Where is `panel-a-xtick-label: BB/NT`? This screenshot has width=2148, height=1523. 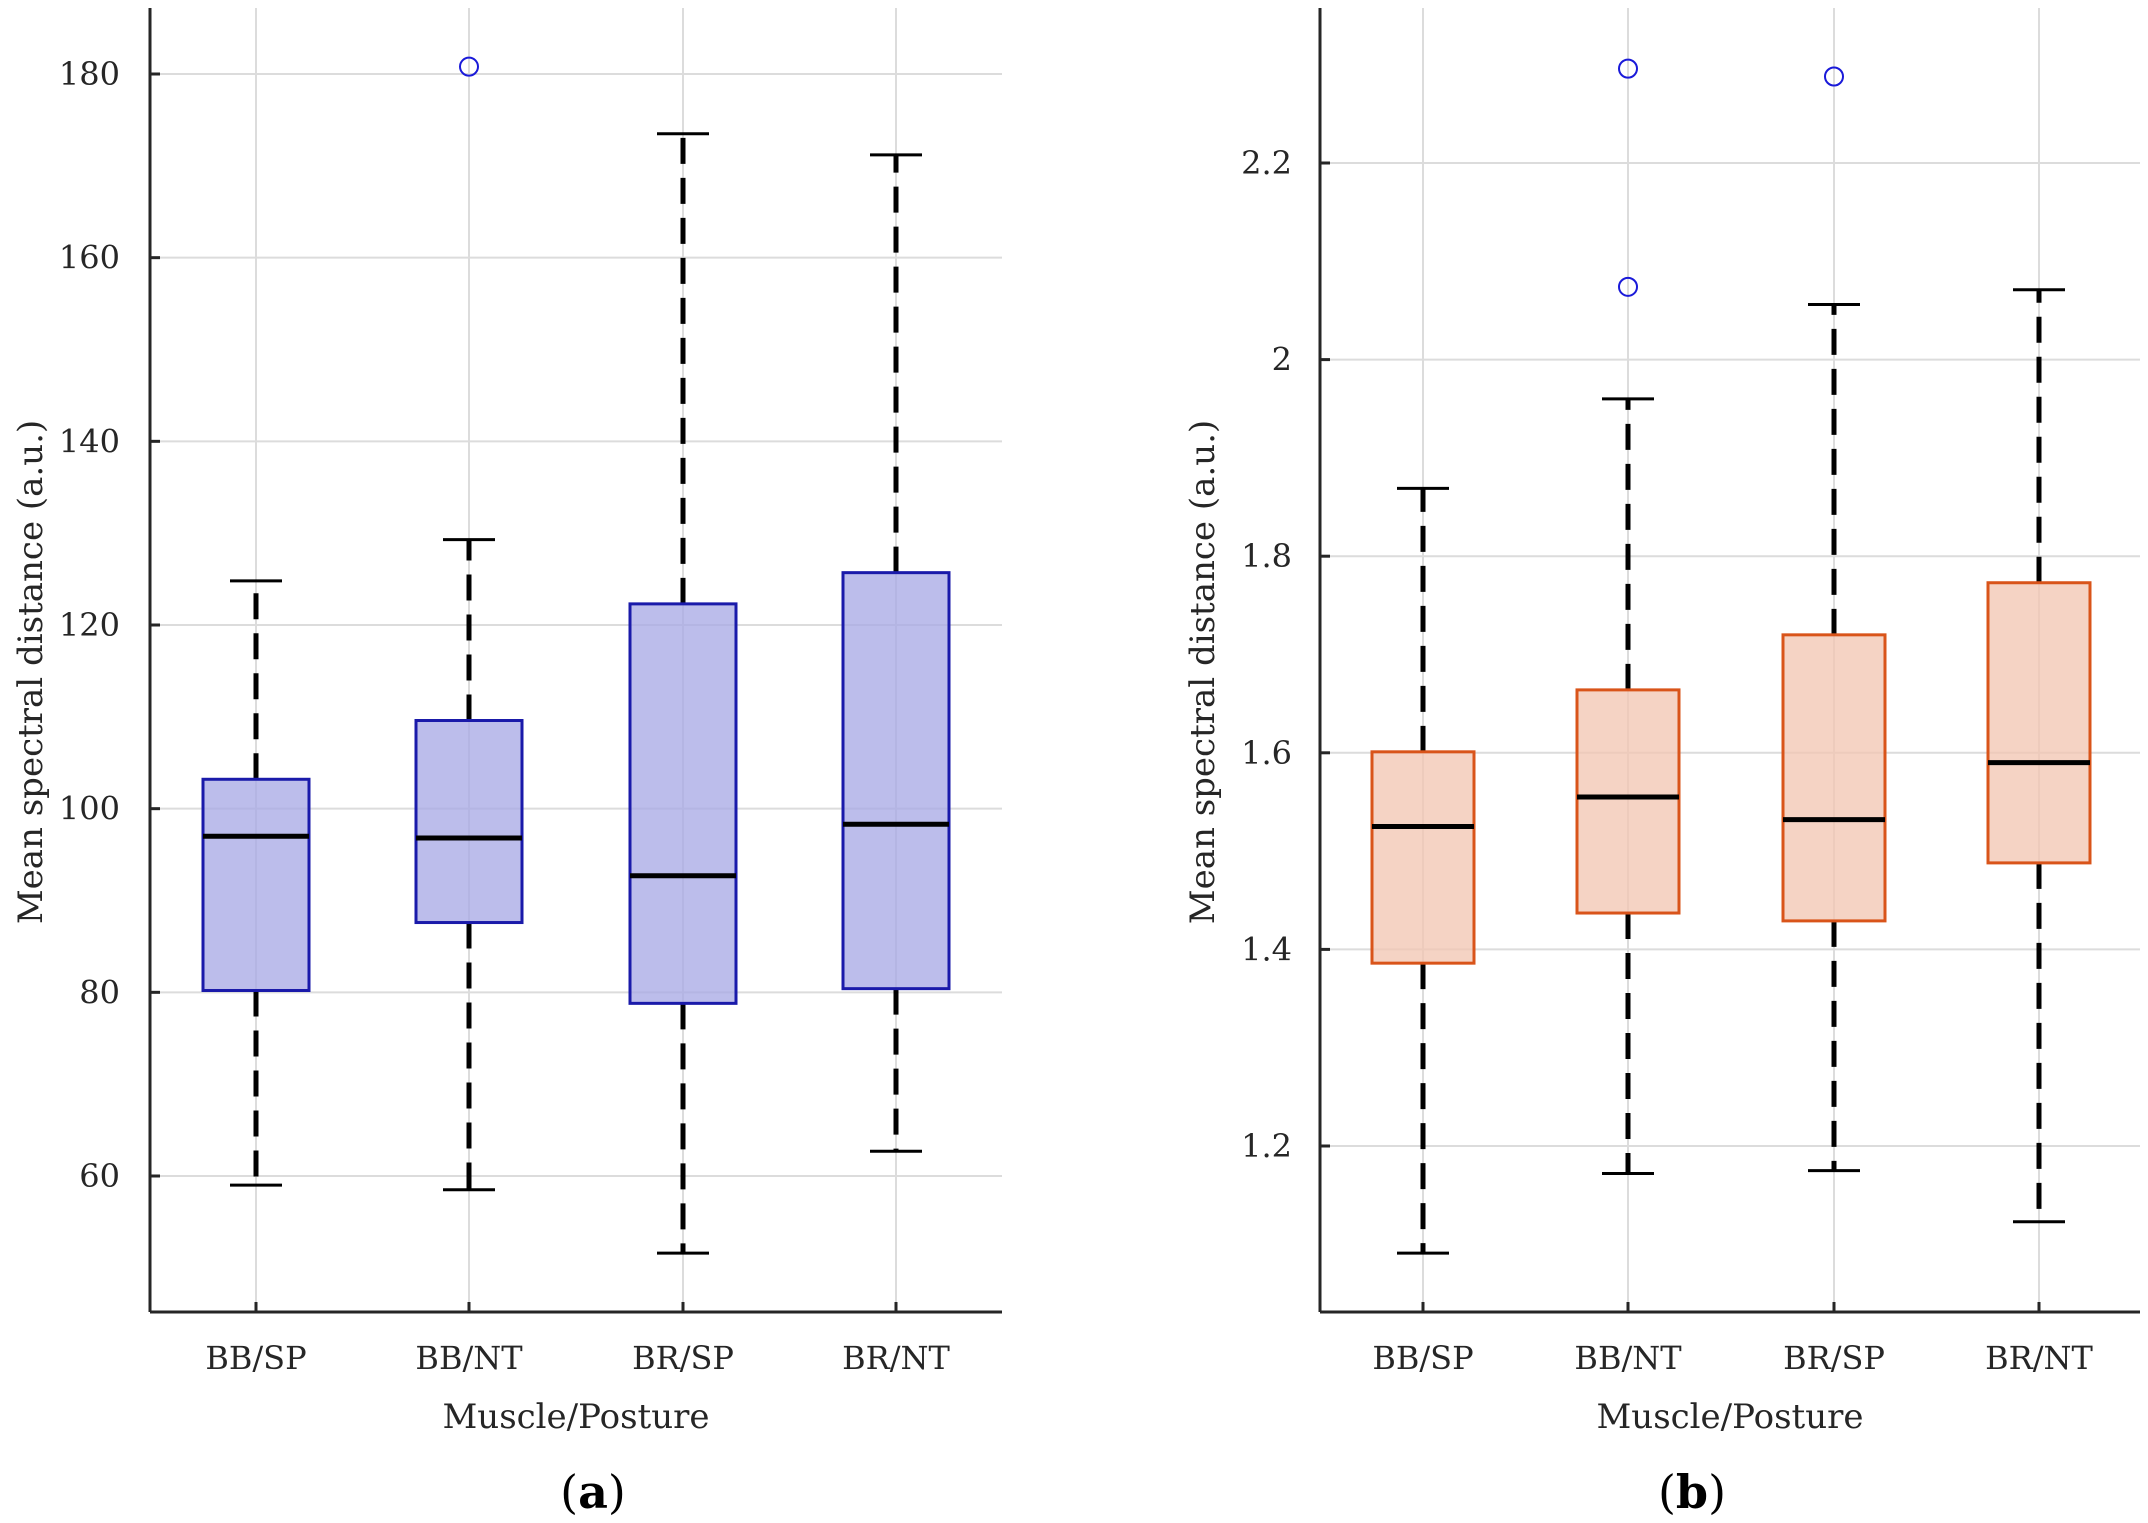
panel-a-xtick-label: BB/NT is located at coordinates (469, 1358).